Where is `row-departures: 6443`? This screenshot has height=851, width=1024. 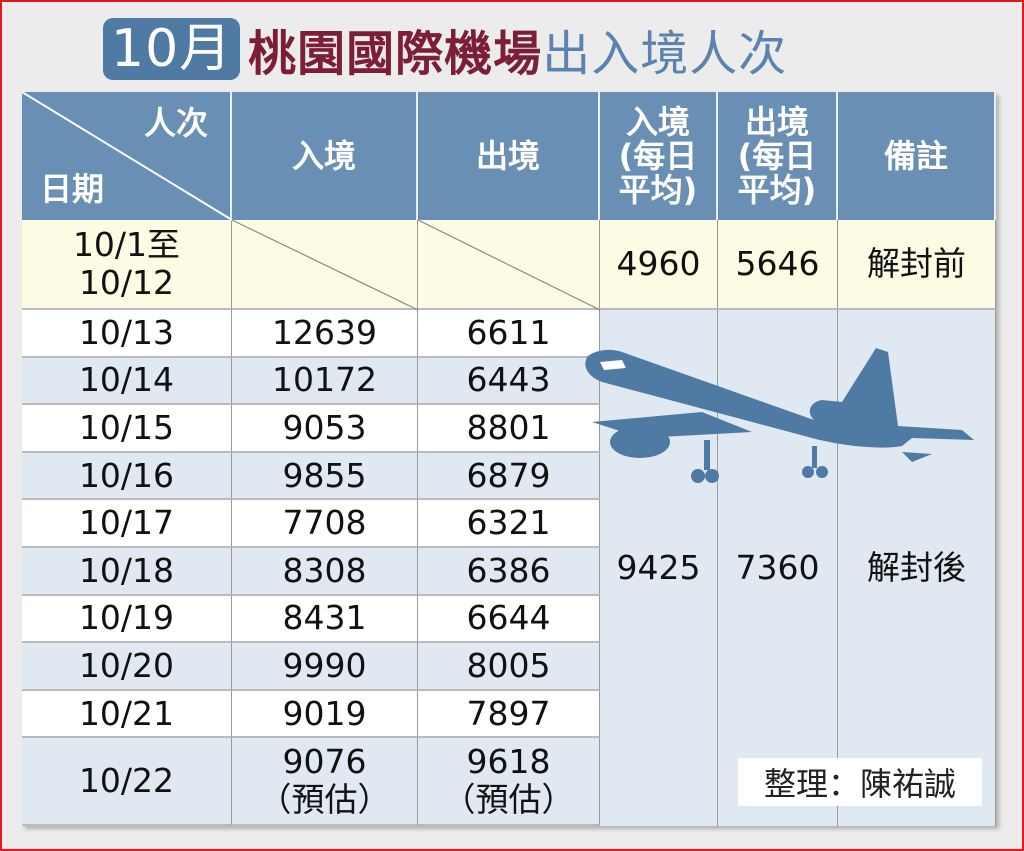 row-departures: 6443 is located at coordinates (509, 381).